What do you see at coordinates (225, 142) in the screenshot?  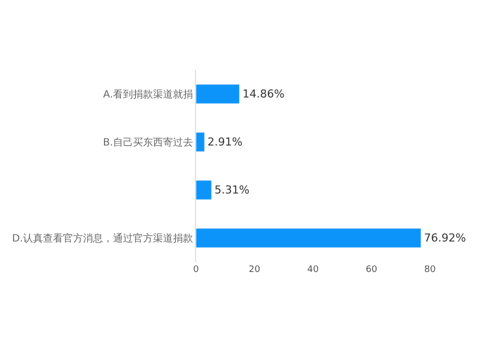 I see `data-label: 2.91%` at bounding box center [225, 142].